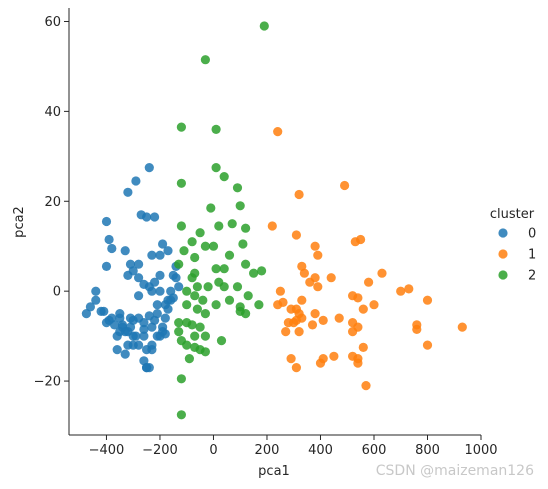  What do you see at coordinates (267, 450) in the screenshot?
I see `x-tick-label: 200` at bounding box center [267, 450].